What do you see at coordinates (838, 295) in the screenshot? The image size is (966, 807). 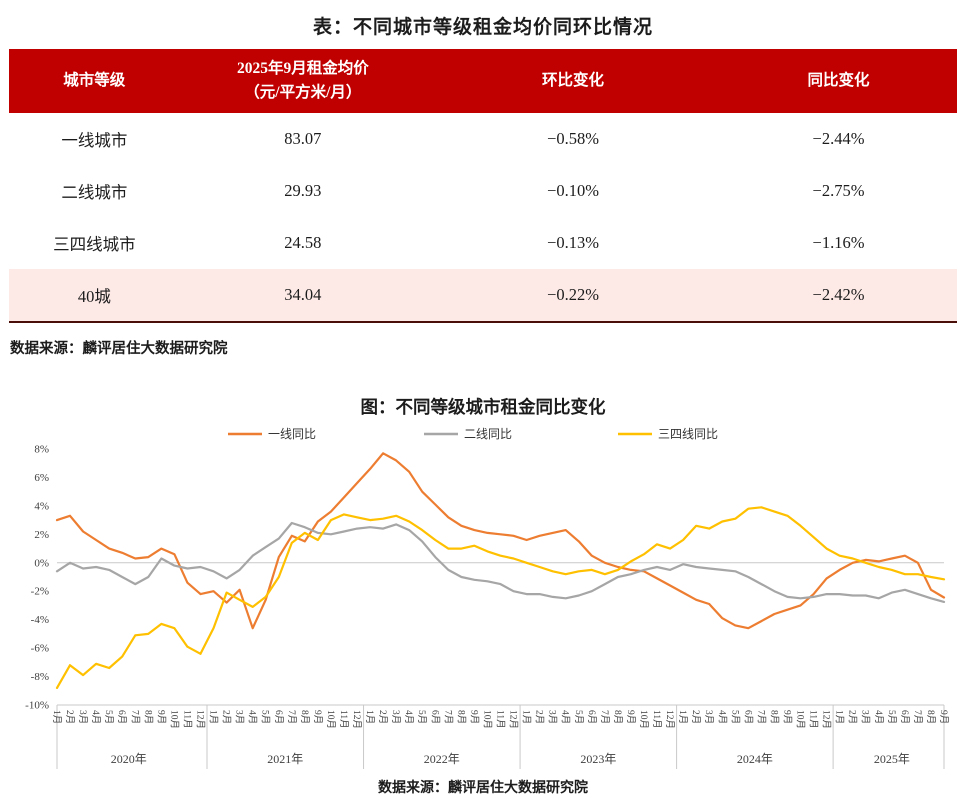 I see `cell-yoy: −2.42%` at bounding box center [838, 295].